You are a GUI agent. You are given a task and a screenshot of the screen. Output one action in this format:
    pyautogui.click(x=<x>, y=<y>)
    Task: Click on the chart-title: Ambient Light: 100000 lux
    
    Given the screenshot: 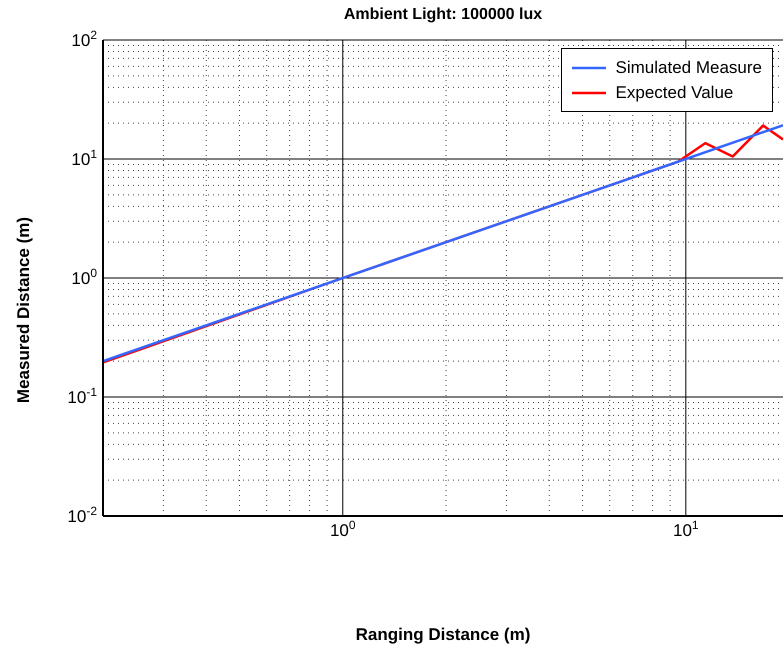 What is the action you would take?
    pyautogui.click(x=443, y=15)
    